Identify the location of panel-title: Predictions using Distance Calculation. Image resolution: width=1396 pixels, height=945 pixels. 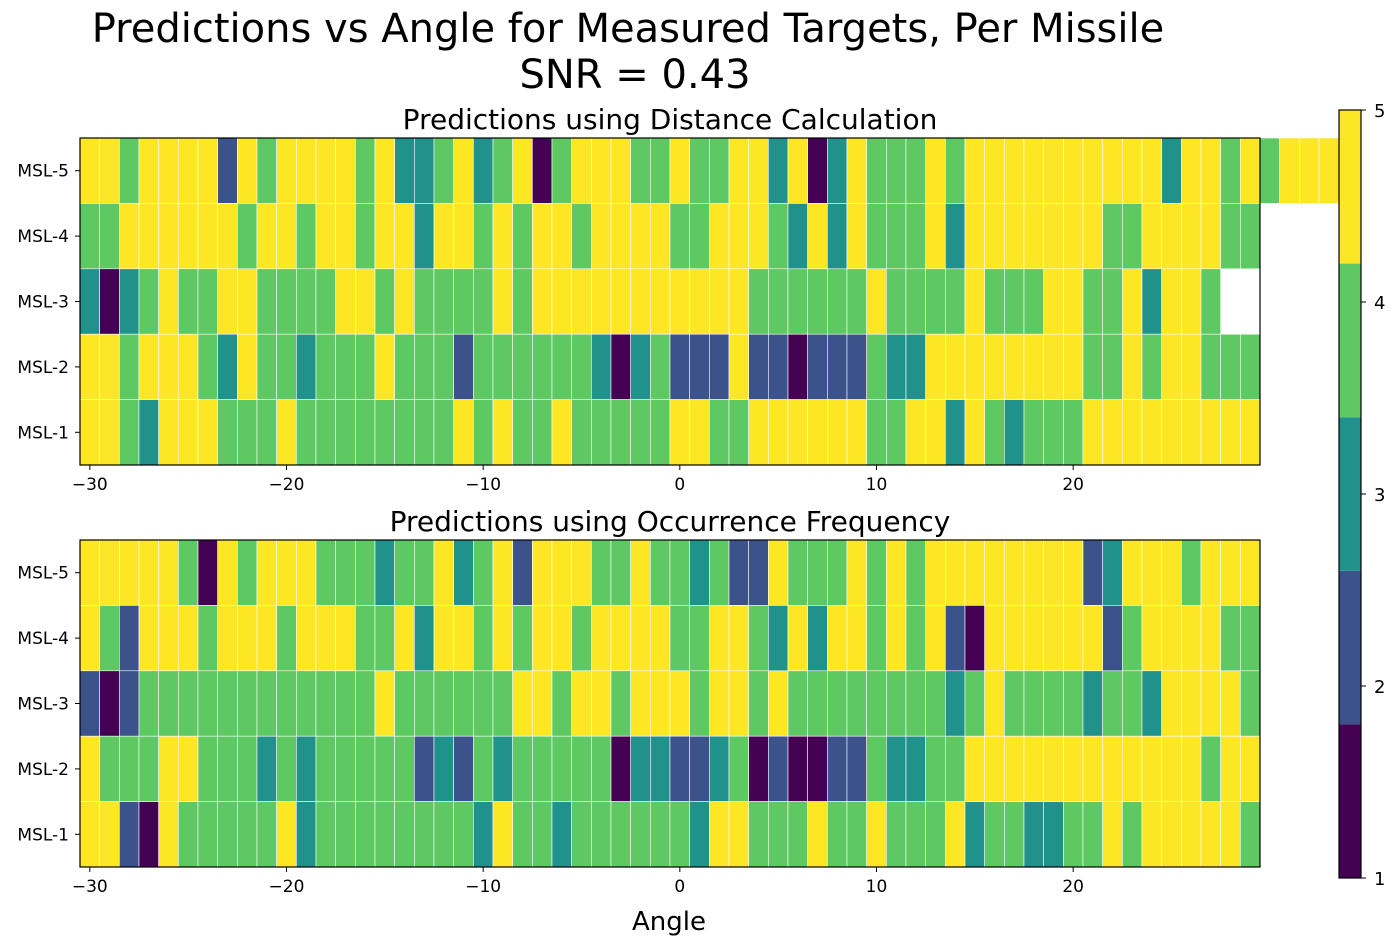
(670, 119).